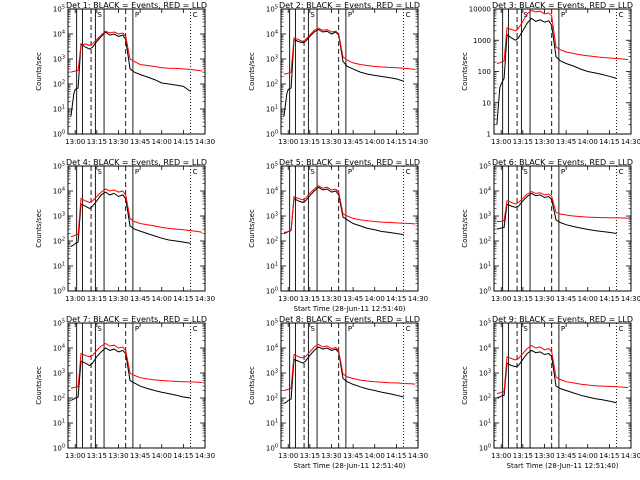 The height and width of the screenshot is (480, 640). Describe the element at coordinates (562, 319) in the screenshot. I see `chart-title: Det 9: BLACK = Events, RED = LLD` at that location.